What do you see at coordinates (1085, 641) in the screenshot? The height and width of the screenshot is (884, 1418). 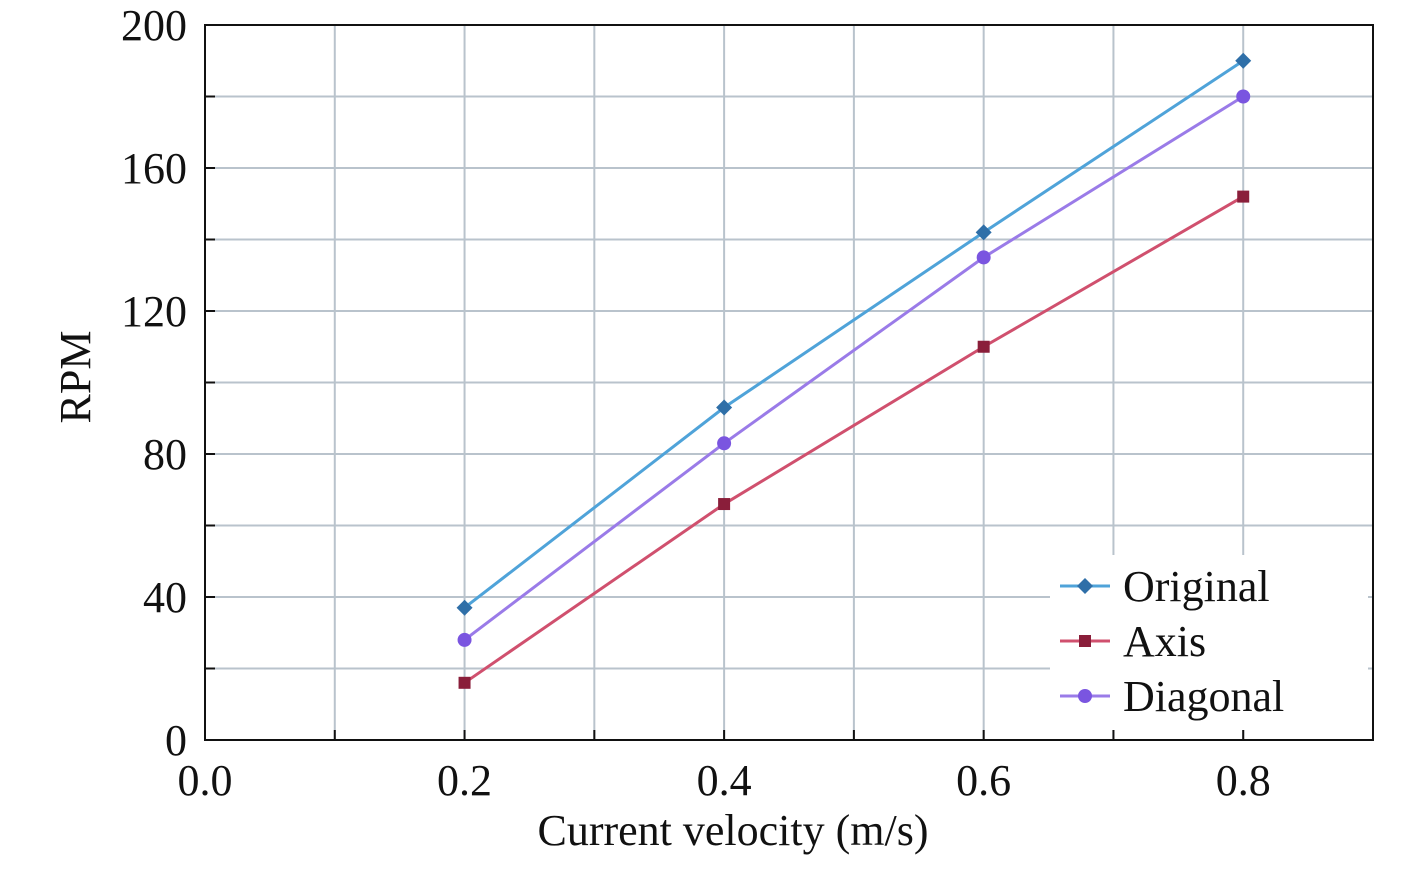 I see `legend-marker-axis` at bounding box center [1085, 641].